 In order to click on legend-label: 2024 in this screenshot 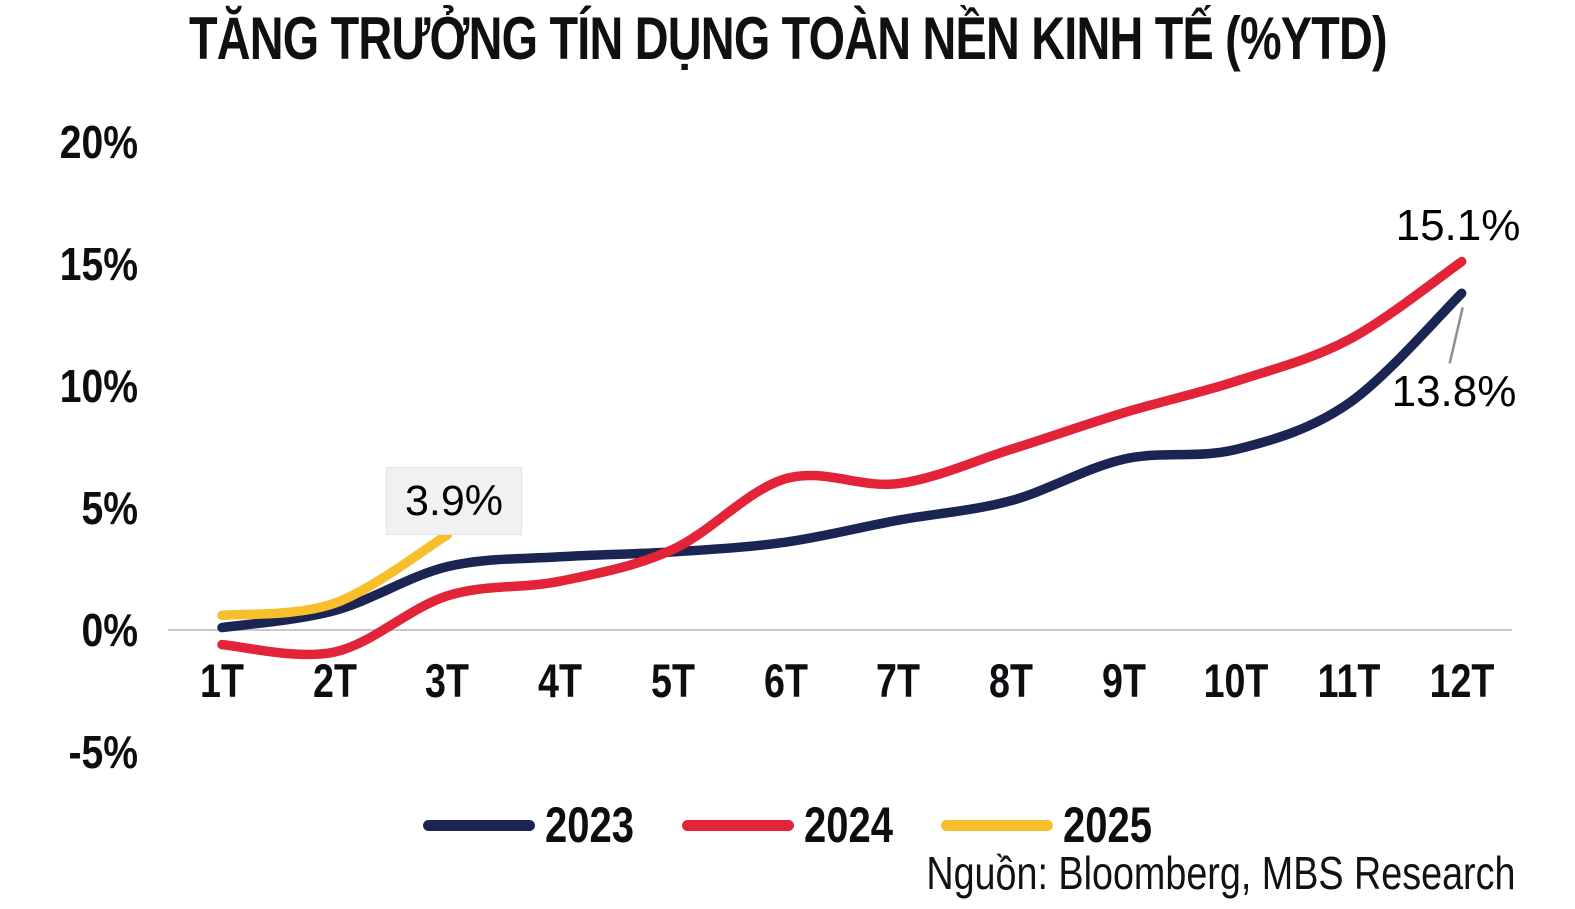, I will do `click(849, 825)`.